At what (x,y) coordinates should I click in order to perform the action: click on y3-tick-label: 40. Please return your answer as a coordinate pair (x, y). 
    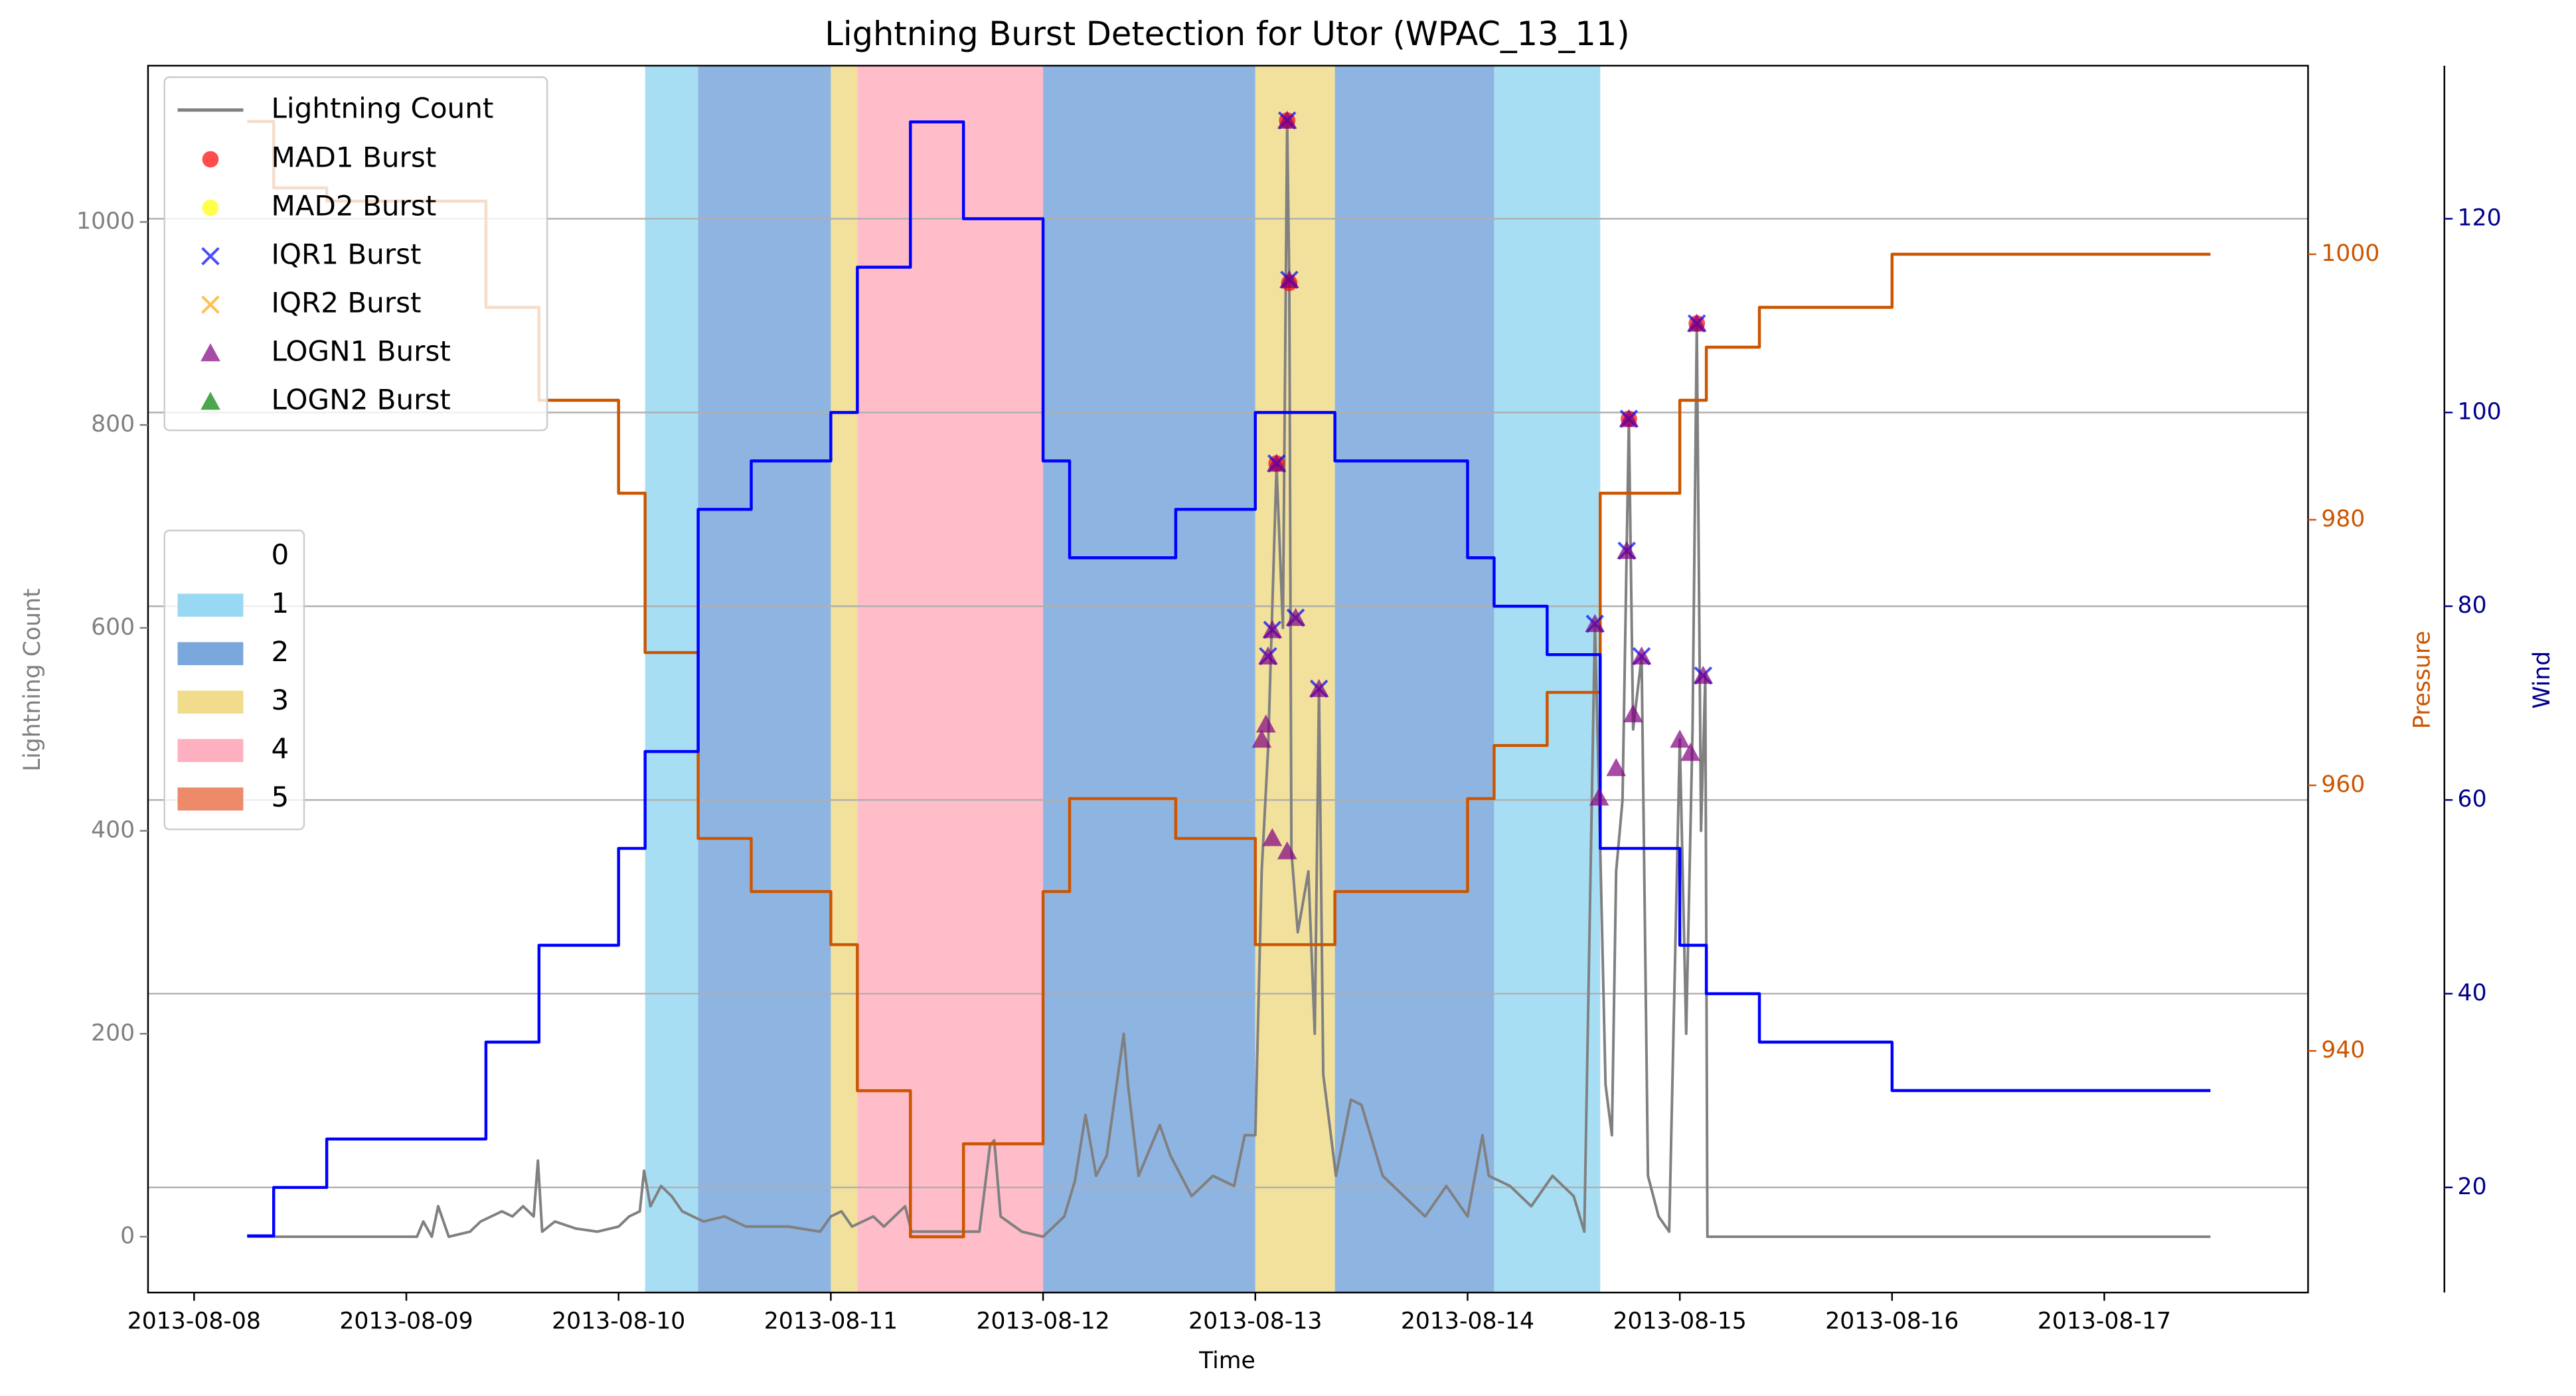
    Looking at the image, I should click on (2472, 993).